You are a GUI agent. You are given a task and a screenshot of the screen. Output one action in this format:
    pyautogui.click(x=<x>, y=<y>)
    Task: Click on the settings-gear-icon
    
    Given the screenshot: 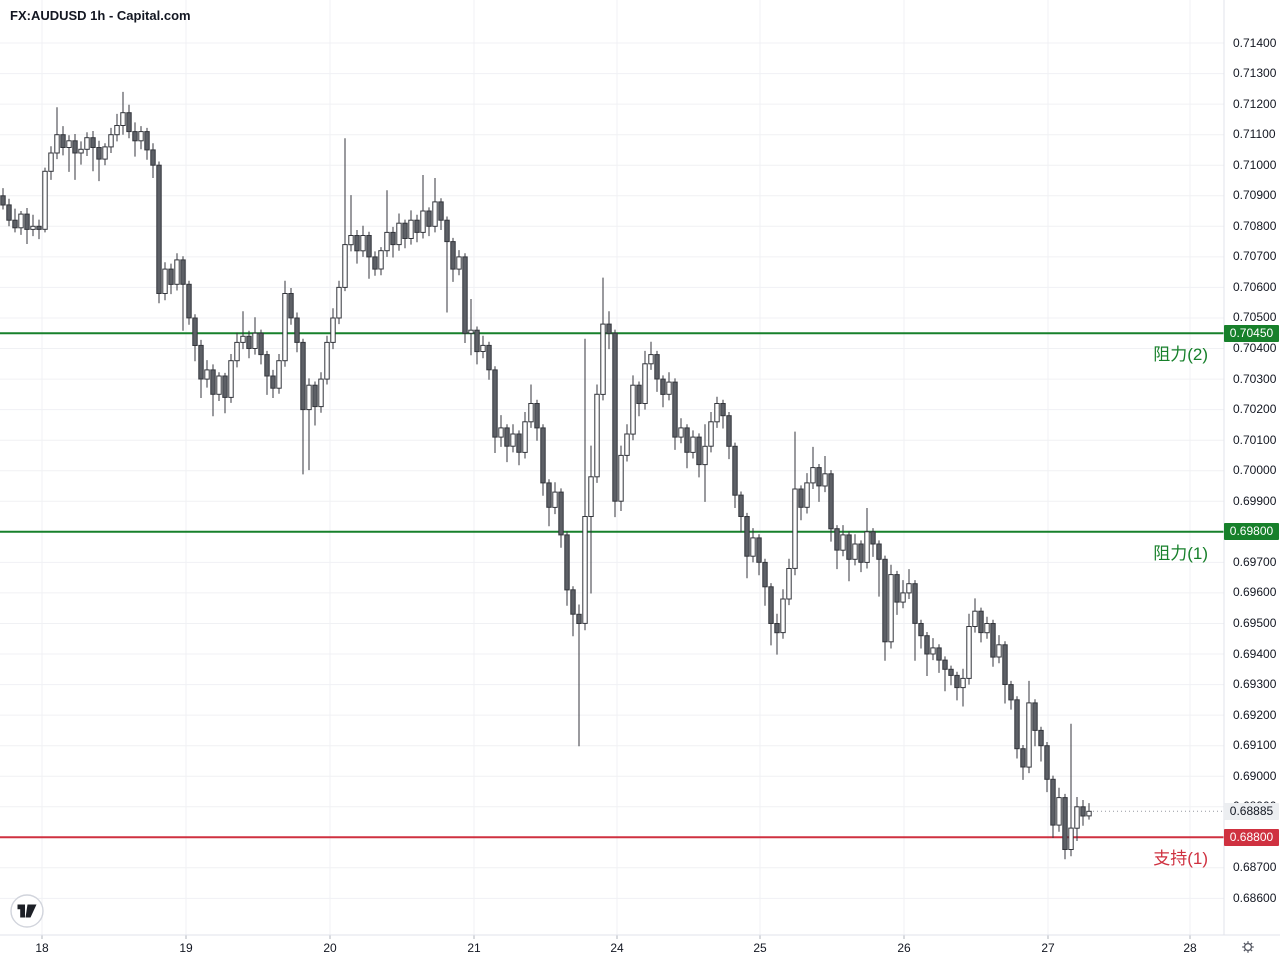 What is the action you would take?
    pyautogui.click(x=1248, y=947)
    